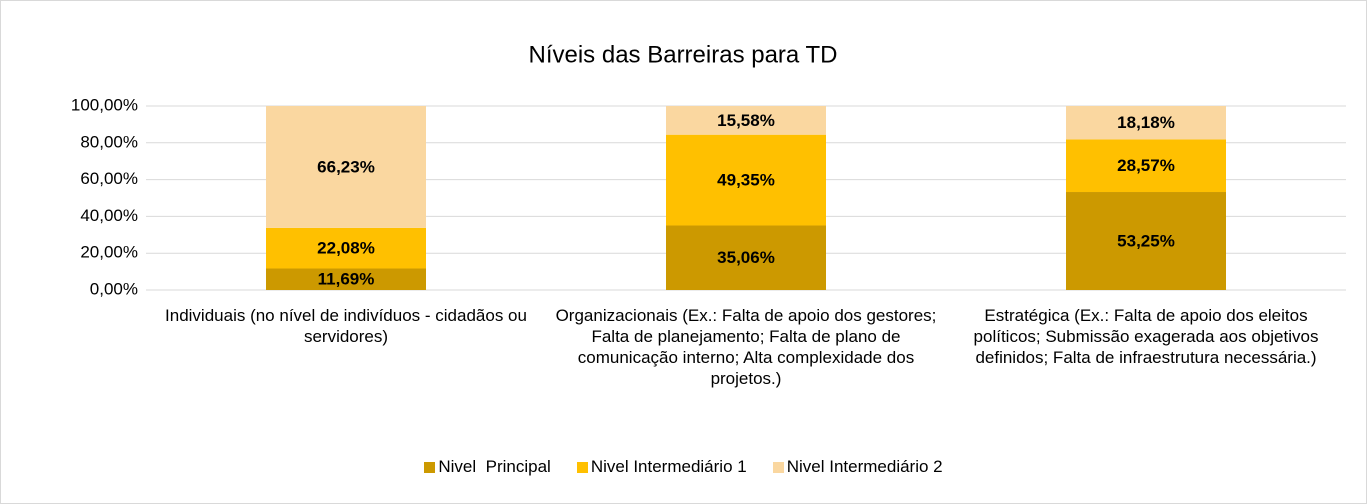  I want to click on legend-item: Nivel Principal, so click(487, 467).